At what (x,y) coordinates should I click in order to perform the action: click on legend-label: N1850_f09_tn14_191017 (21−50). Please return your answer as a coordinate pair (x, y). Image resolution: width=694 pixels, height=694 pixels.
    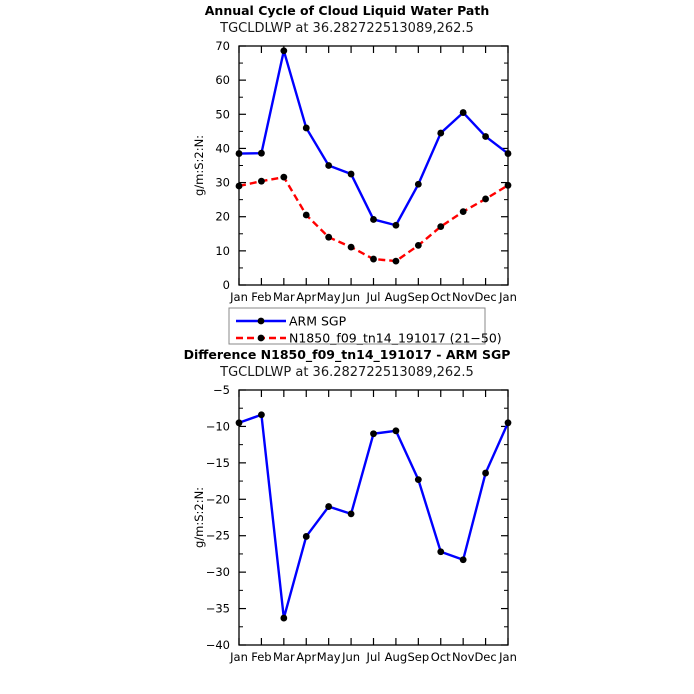
    Looking at the image, I should click on (395, 338).